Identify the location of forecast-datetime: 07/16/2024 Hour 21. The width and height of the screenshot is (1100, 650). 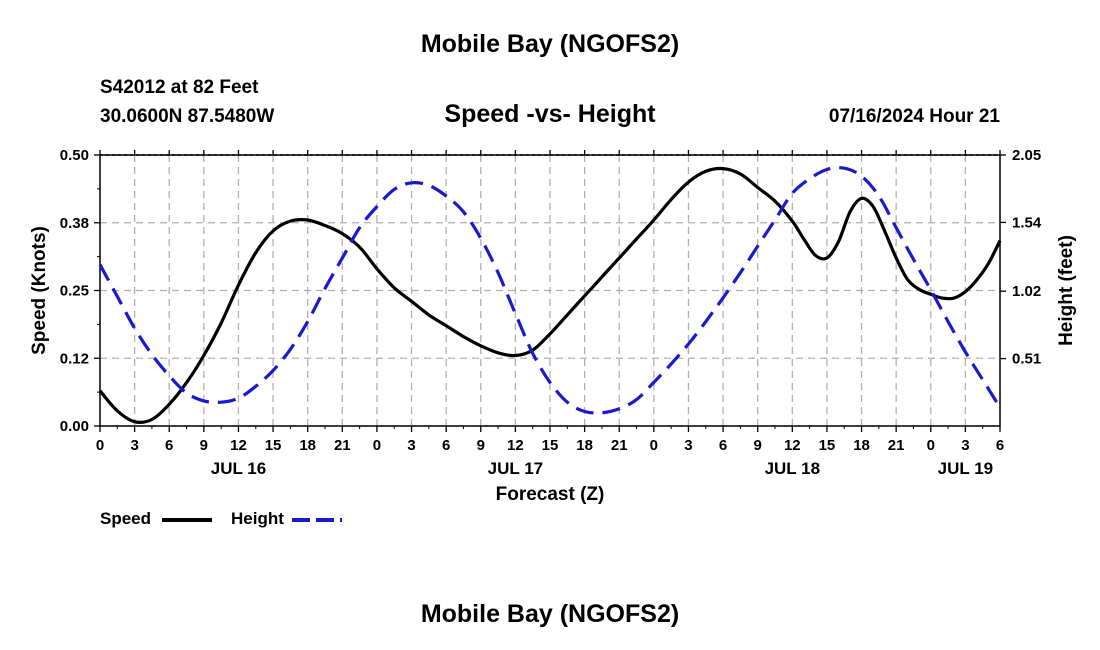
(914, 116).